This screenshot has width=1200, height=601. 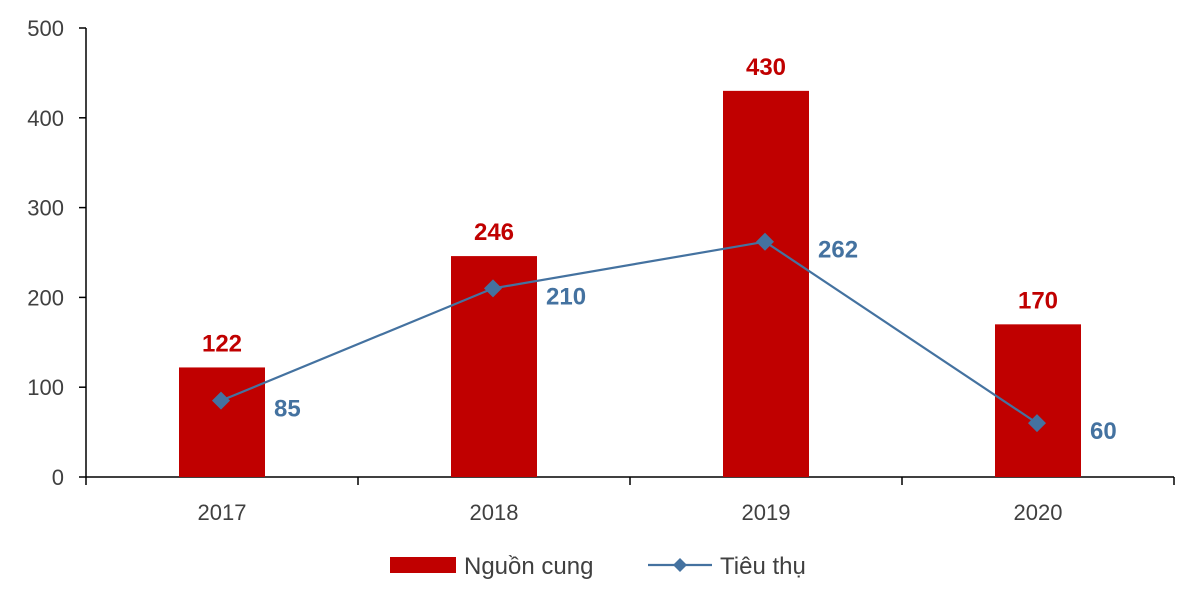 What do you see at coordinates (57, 253) in the screenshot?
I see `y-axis: 0 100 200 300 400 500` at bounding box center [57, 253].